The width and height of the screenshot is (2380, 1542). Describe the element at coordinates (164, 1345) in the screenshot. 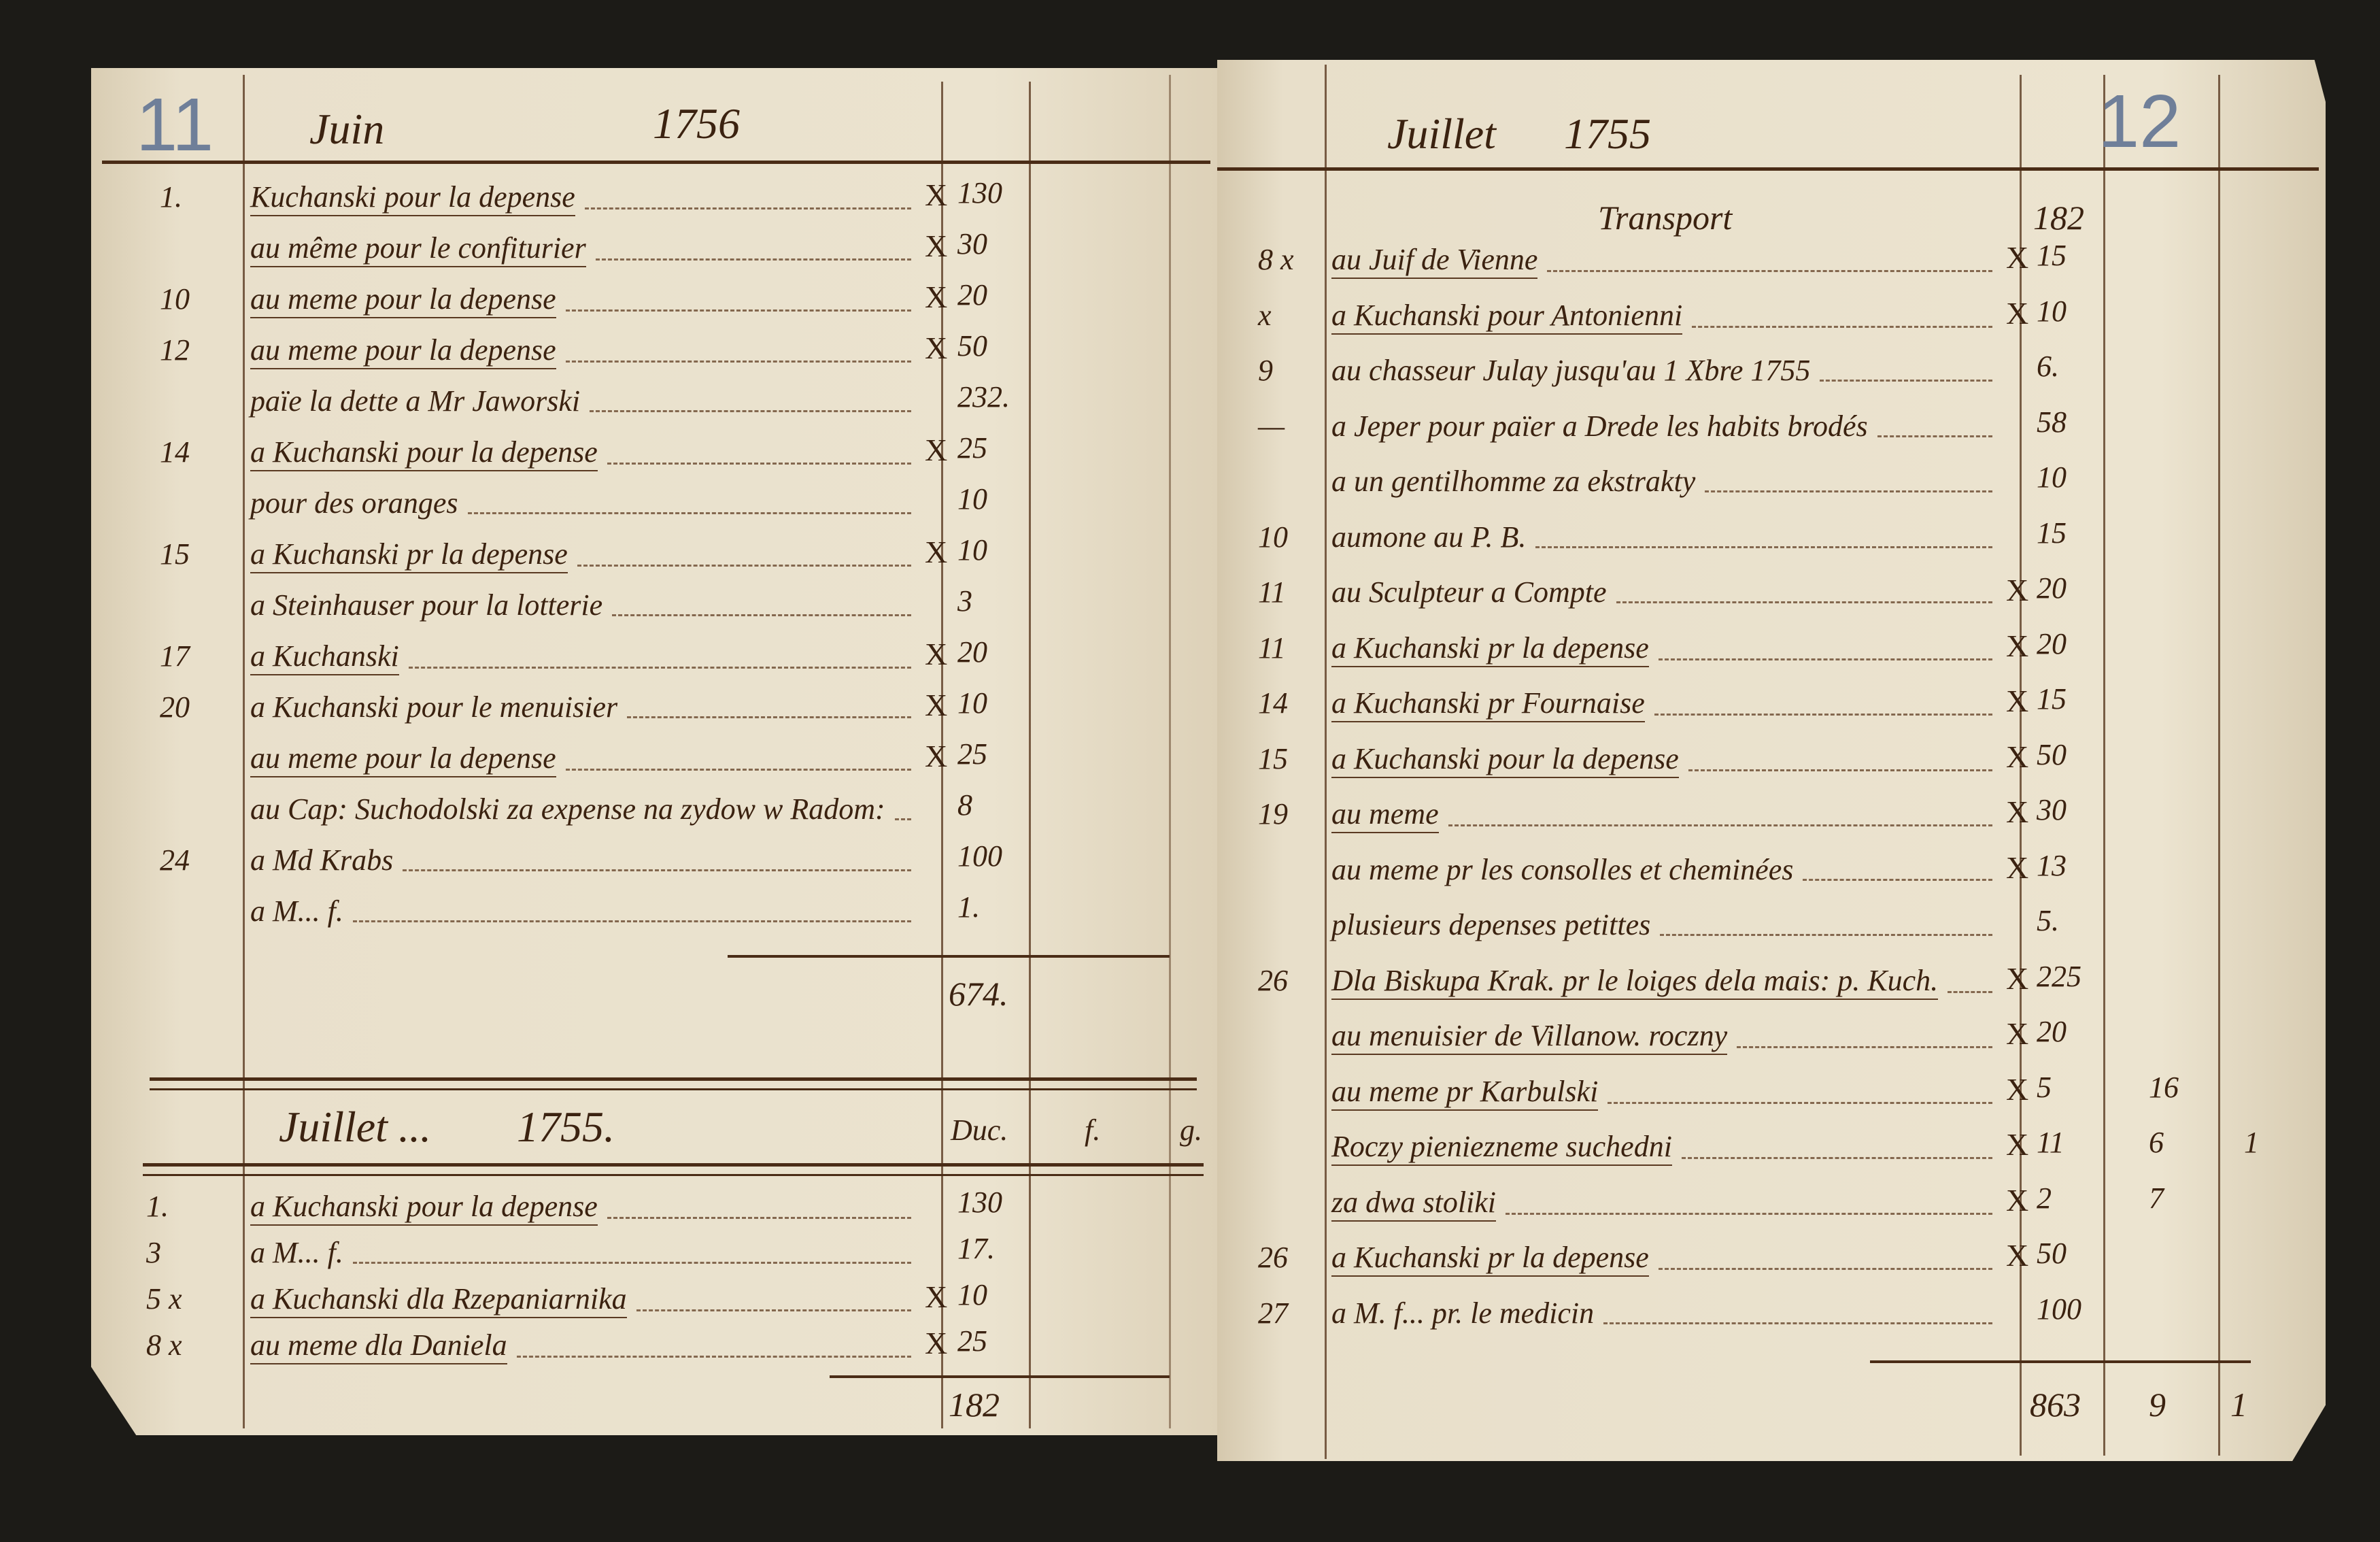

I see `entry-date: 8 x` at that location.